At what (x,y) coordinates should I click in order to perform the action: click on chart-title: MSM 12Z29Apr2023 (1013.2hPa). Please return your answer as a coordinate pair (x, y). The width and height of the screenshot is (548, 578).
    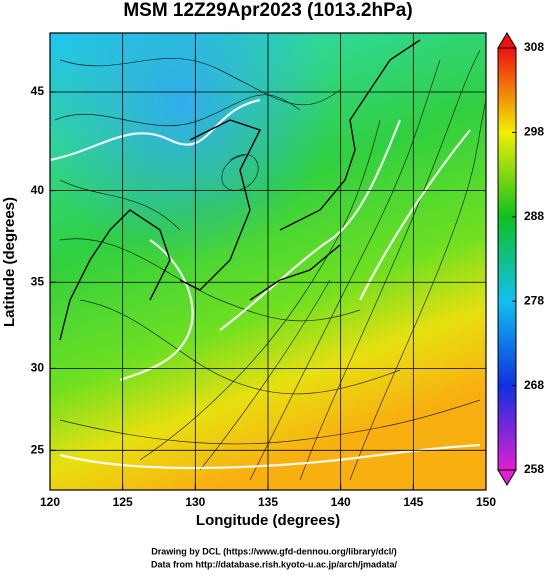
    Looking at the image, I should click on (267, 10).